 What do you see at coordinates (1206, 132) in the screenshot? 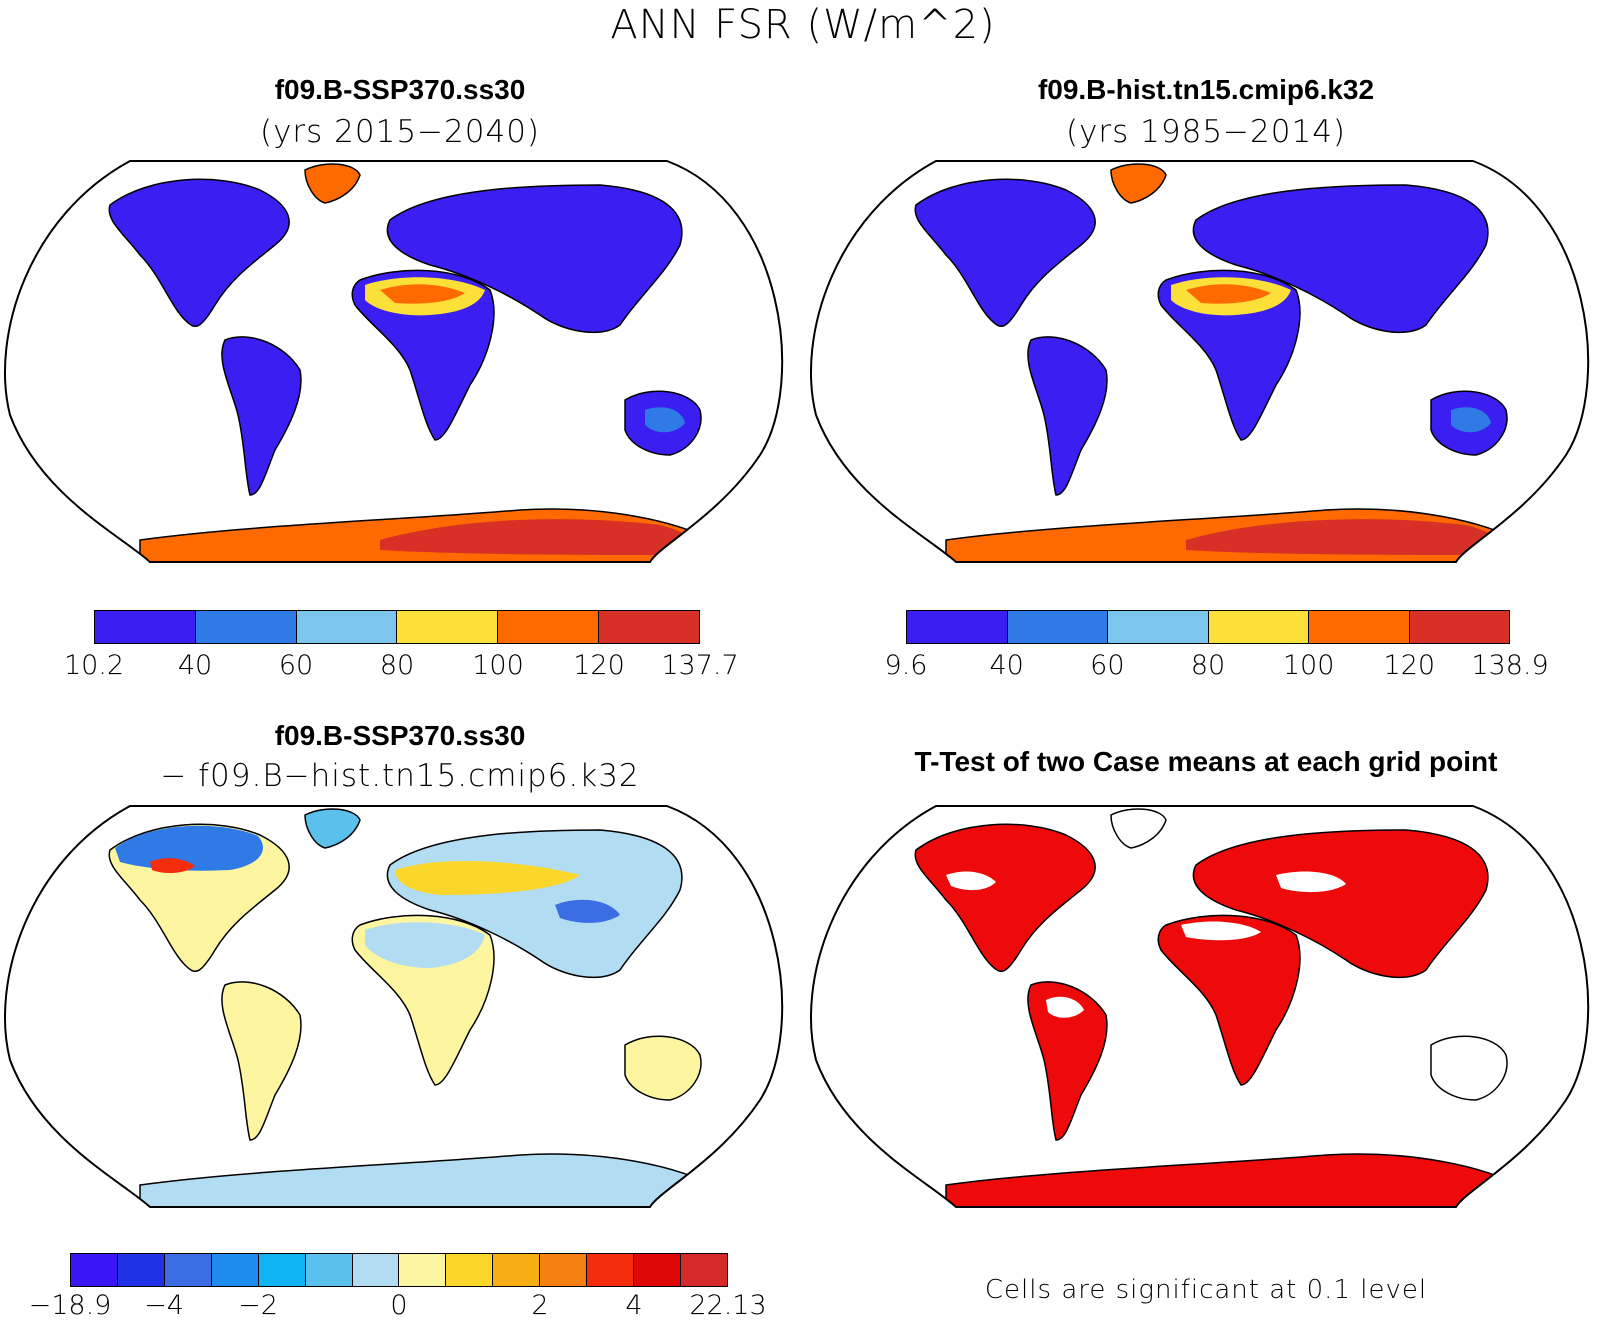
I see `panel-subtitle-top-right: (yrs 1985−2014)` at bounding box center [1206, 132].